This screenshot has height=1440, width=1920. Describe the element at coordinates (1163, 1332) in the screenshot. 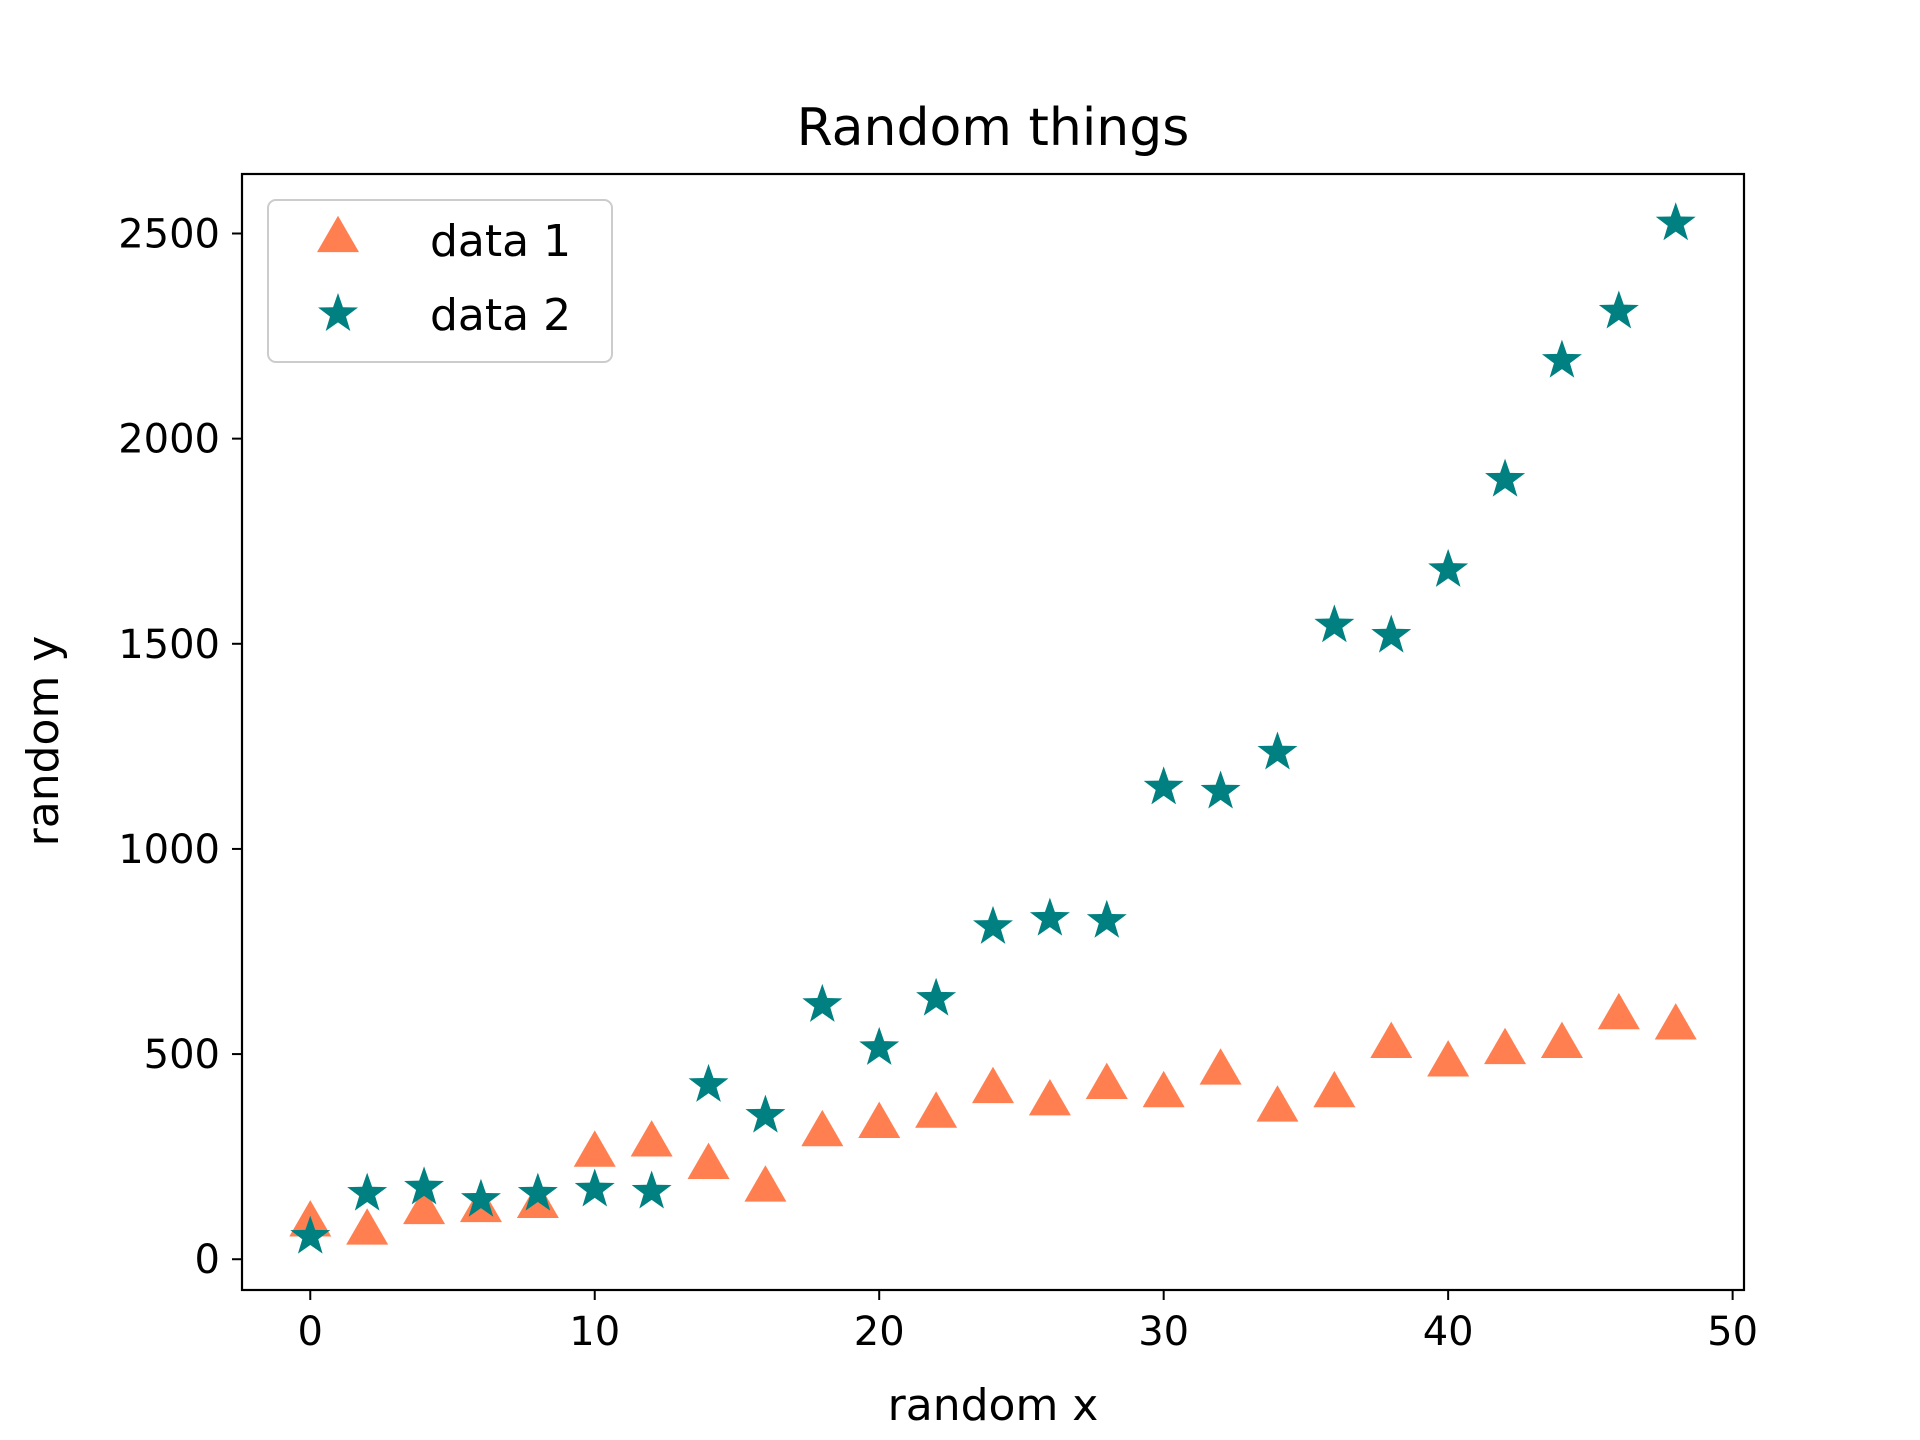

I see `x-tick-label: 30` at that location.